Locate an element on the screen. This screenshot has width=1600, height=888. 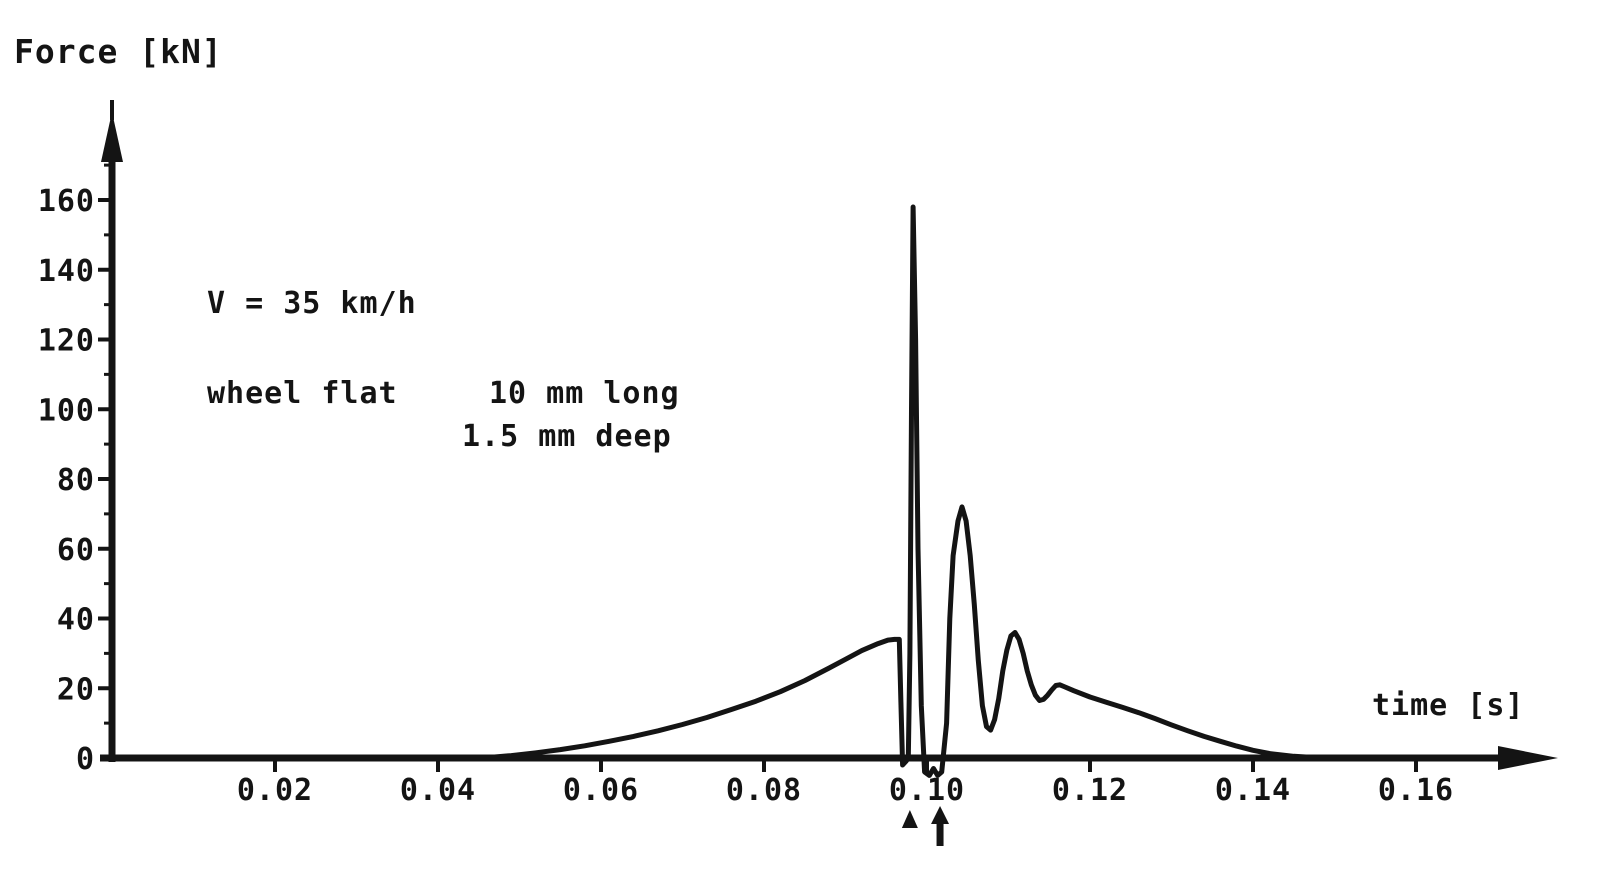
x-tick-label: 0.16 is located at coordinates (1416, 790).